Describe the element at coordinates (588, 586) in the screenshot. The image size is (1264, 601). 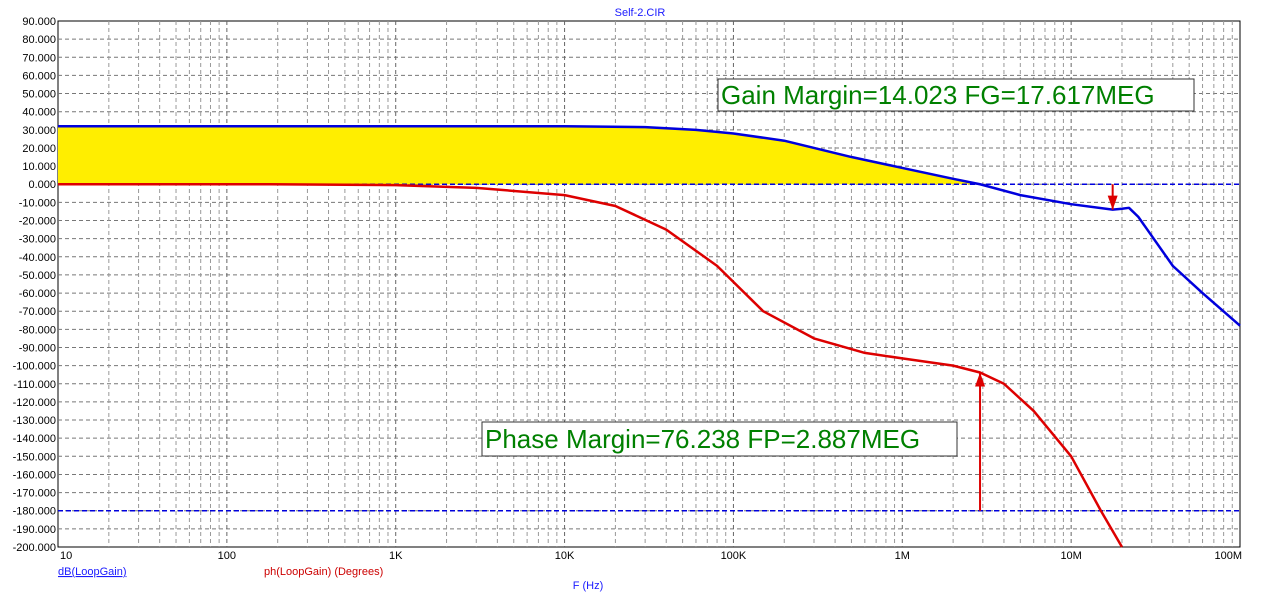
I see `x-axis-label: F (Hz)` at that location.